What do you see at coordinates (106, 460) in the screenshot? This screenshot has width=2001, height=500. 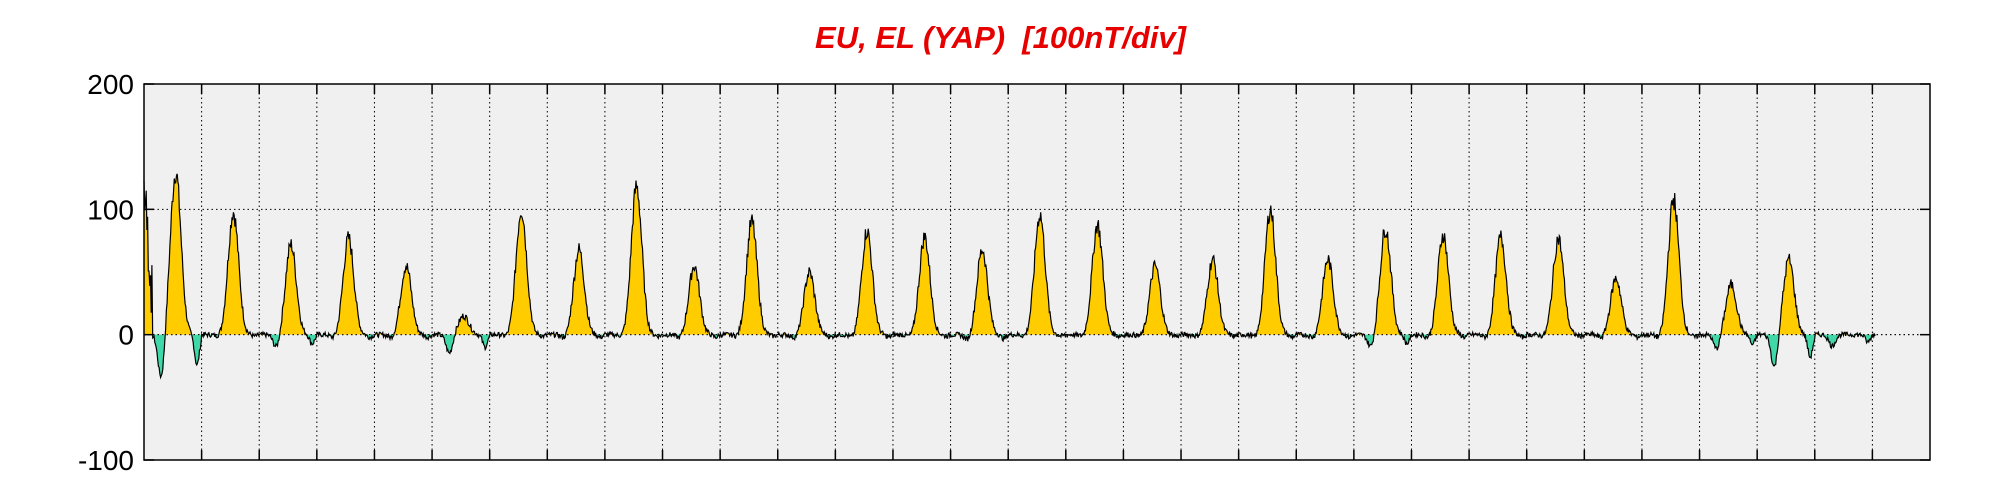 I see `y-tick-label: -100` at bounding box center [106, 460].